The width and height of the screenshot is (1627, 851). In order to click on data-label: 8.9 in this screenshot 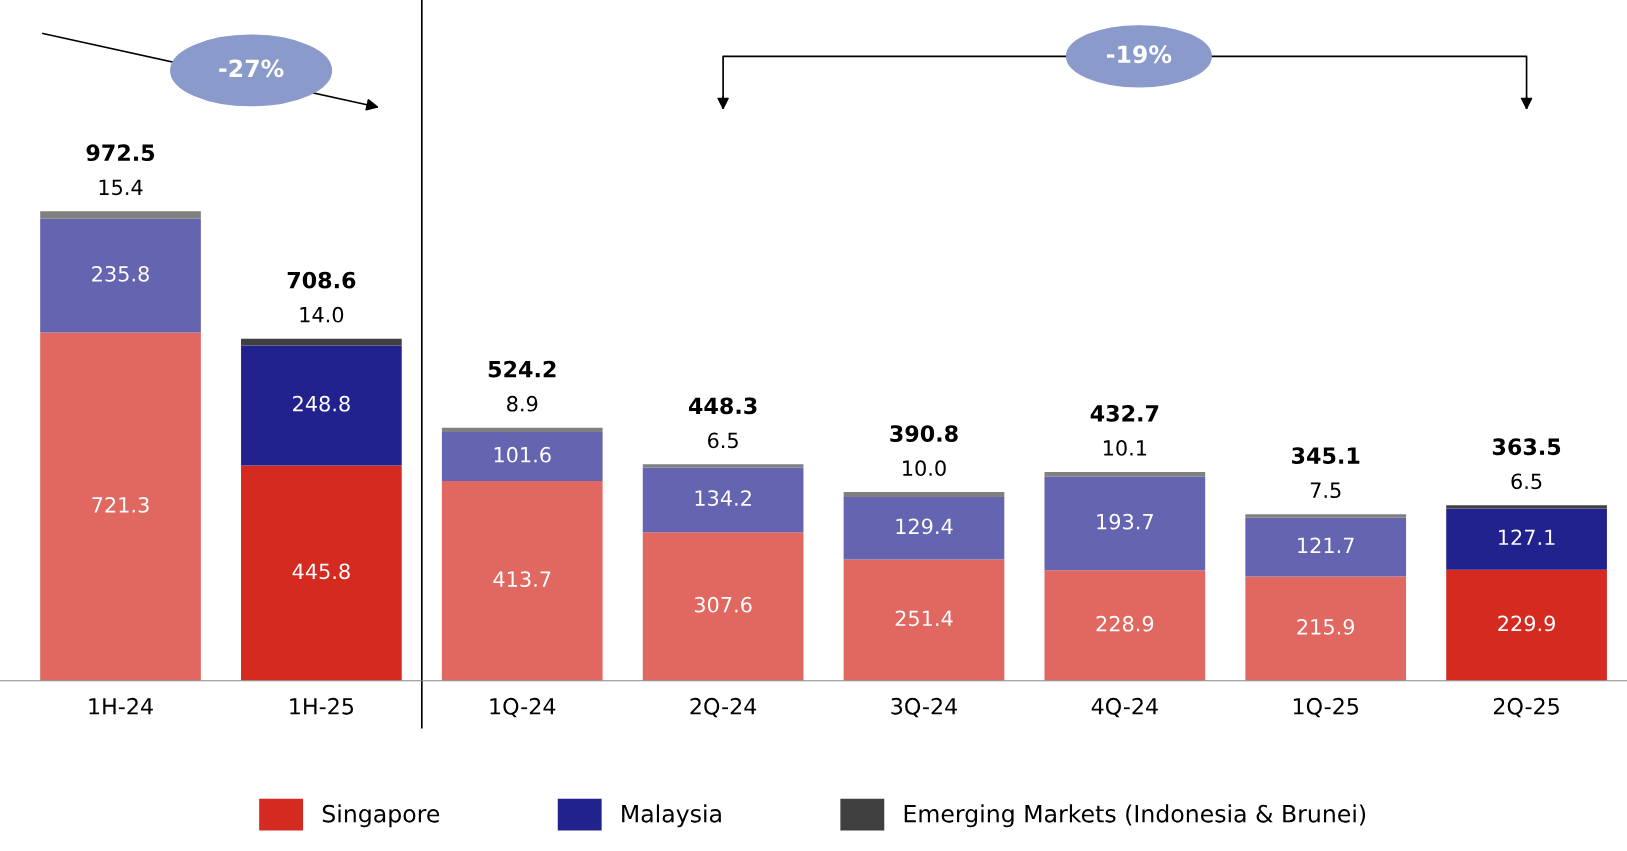, I will do `click(522, 403)`.